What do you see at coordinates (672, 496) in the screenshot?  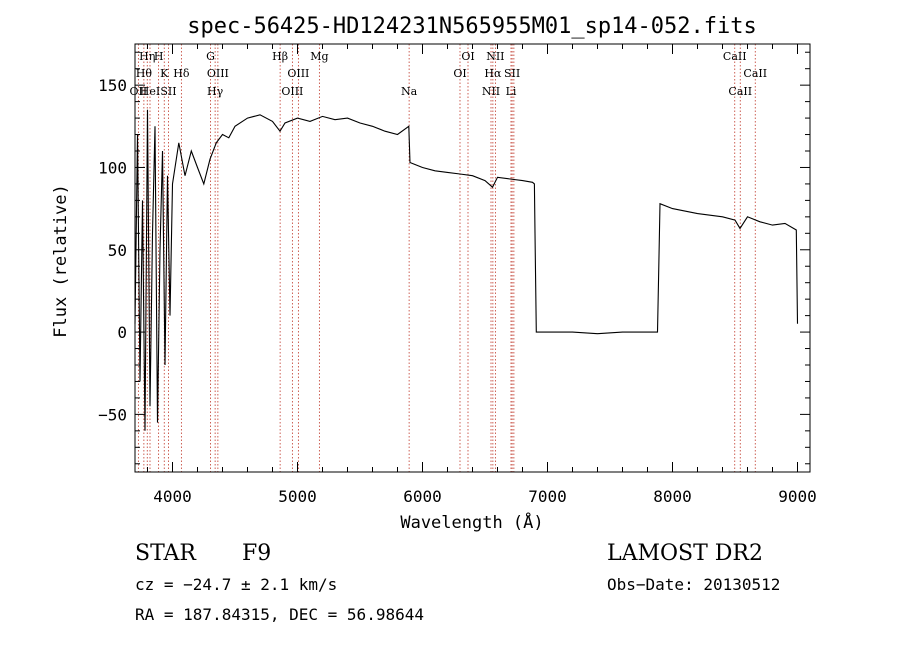 I see `x-tick-label: 8000` at bounding box center [672, 496].